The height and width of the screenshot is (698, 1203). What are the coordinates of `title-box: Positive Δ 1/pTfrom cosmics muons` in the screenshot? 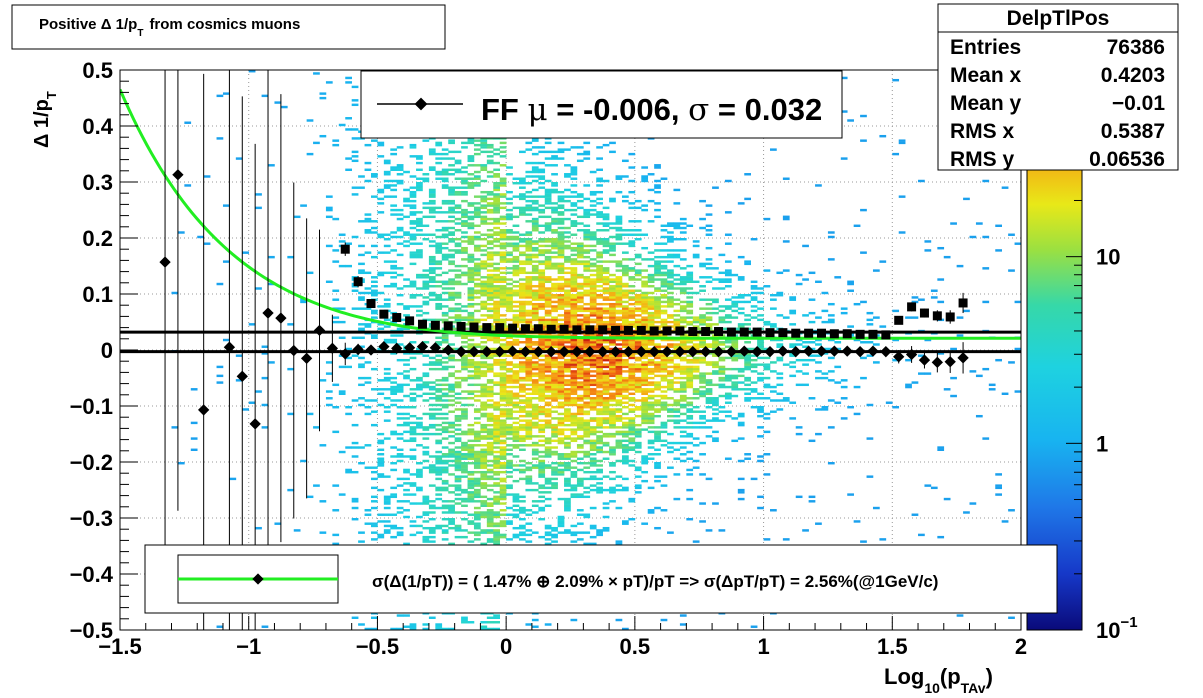 It's located at (228, 27).